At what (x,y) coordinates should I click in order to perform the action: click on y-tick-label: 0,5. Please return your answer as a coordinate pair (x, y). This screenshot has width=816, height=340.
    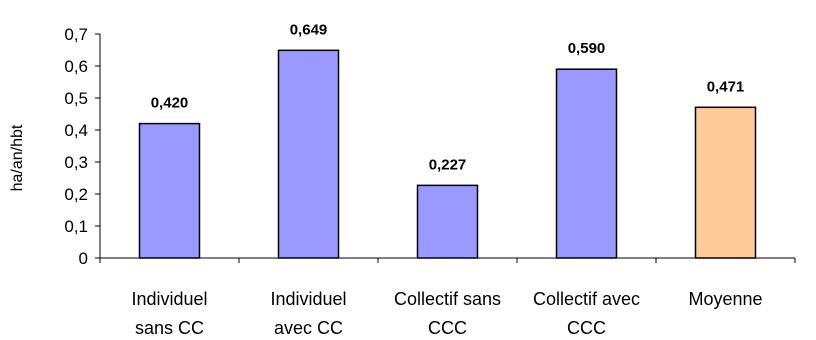
    Looking at the image, I should click on (76, 98).